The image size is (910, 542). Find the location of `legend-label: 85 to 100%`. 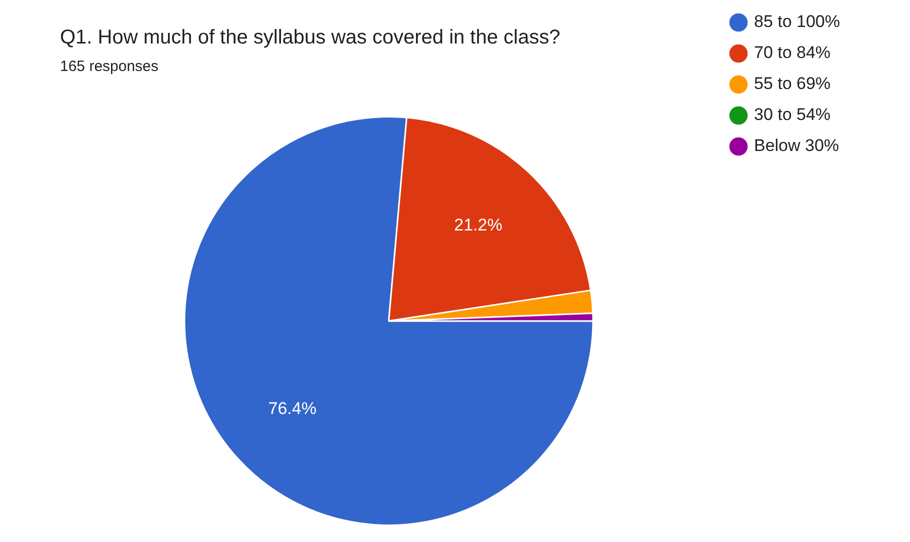

legend-label: 85 to 100% is located at coordinates (797, 22).